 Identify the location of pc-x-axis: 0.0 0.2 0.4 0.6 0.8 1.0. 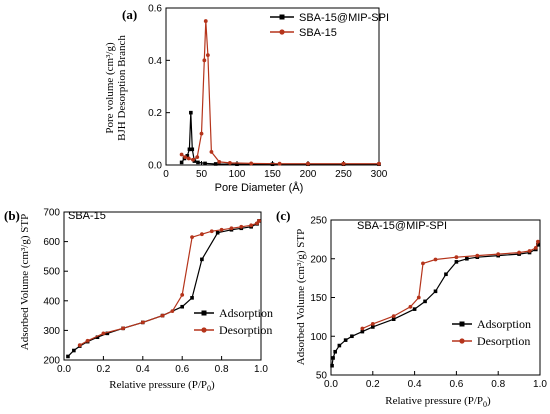
(435, 380).